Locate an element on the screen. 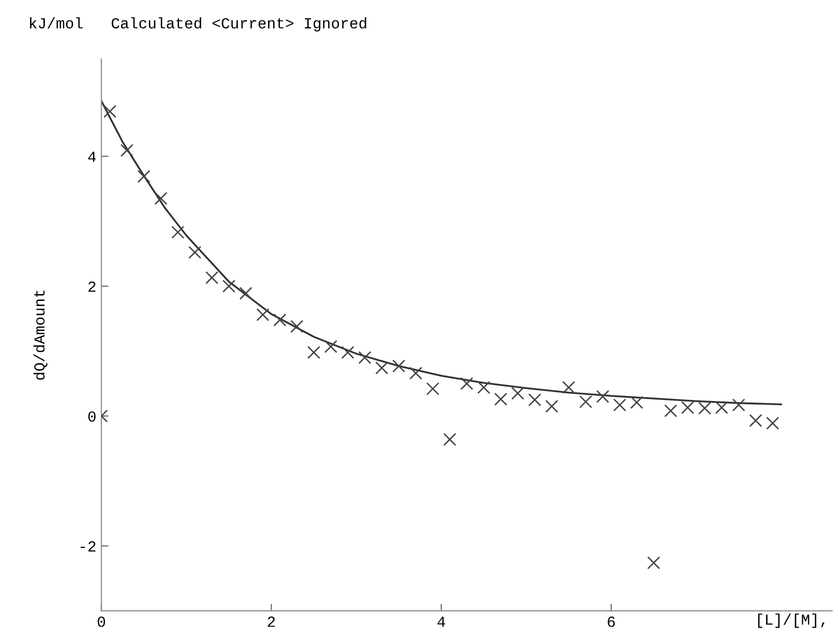  x-tick-label: 4 is located at coordinates (441, 621).